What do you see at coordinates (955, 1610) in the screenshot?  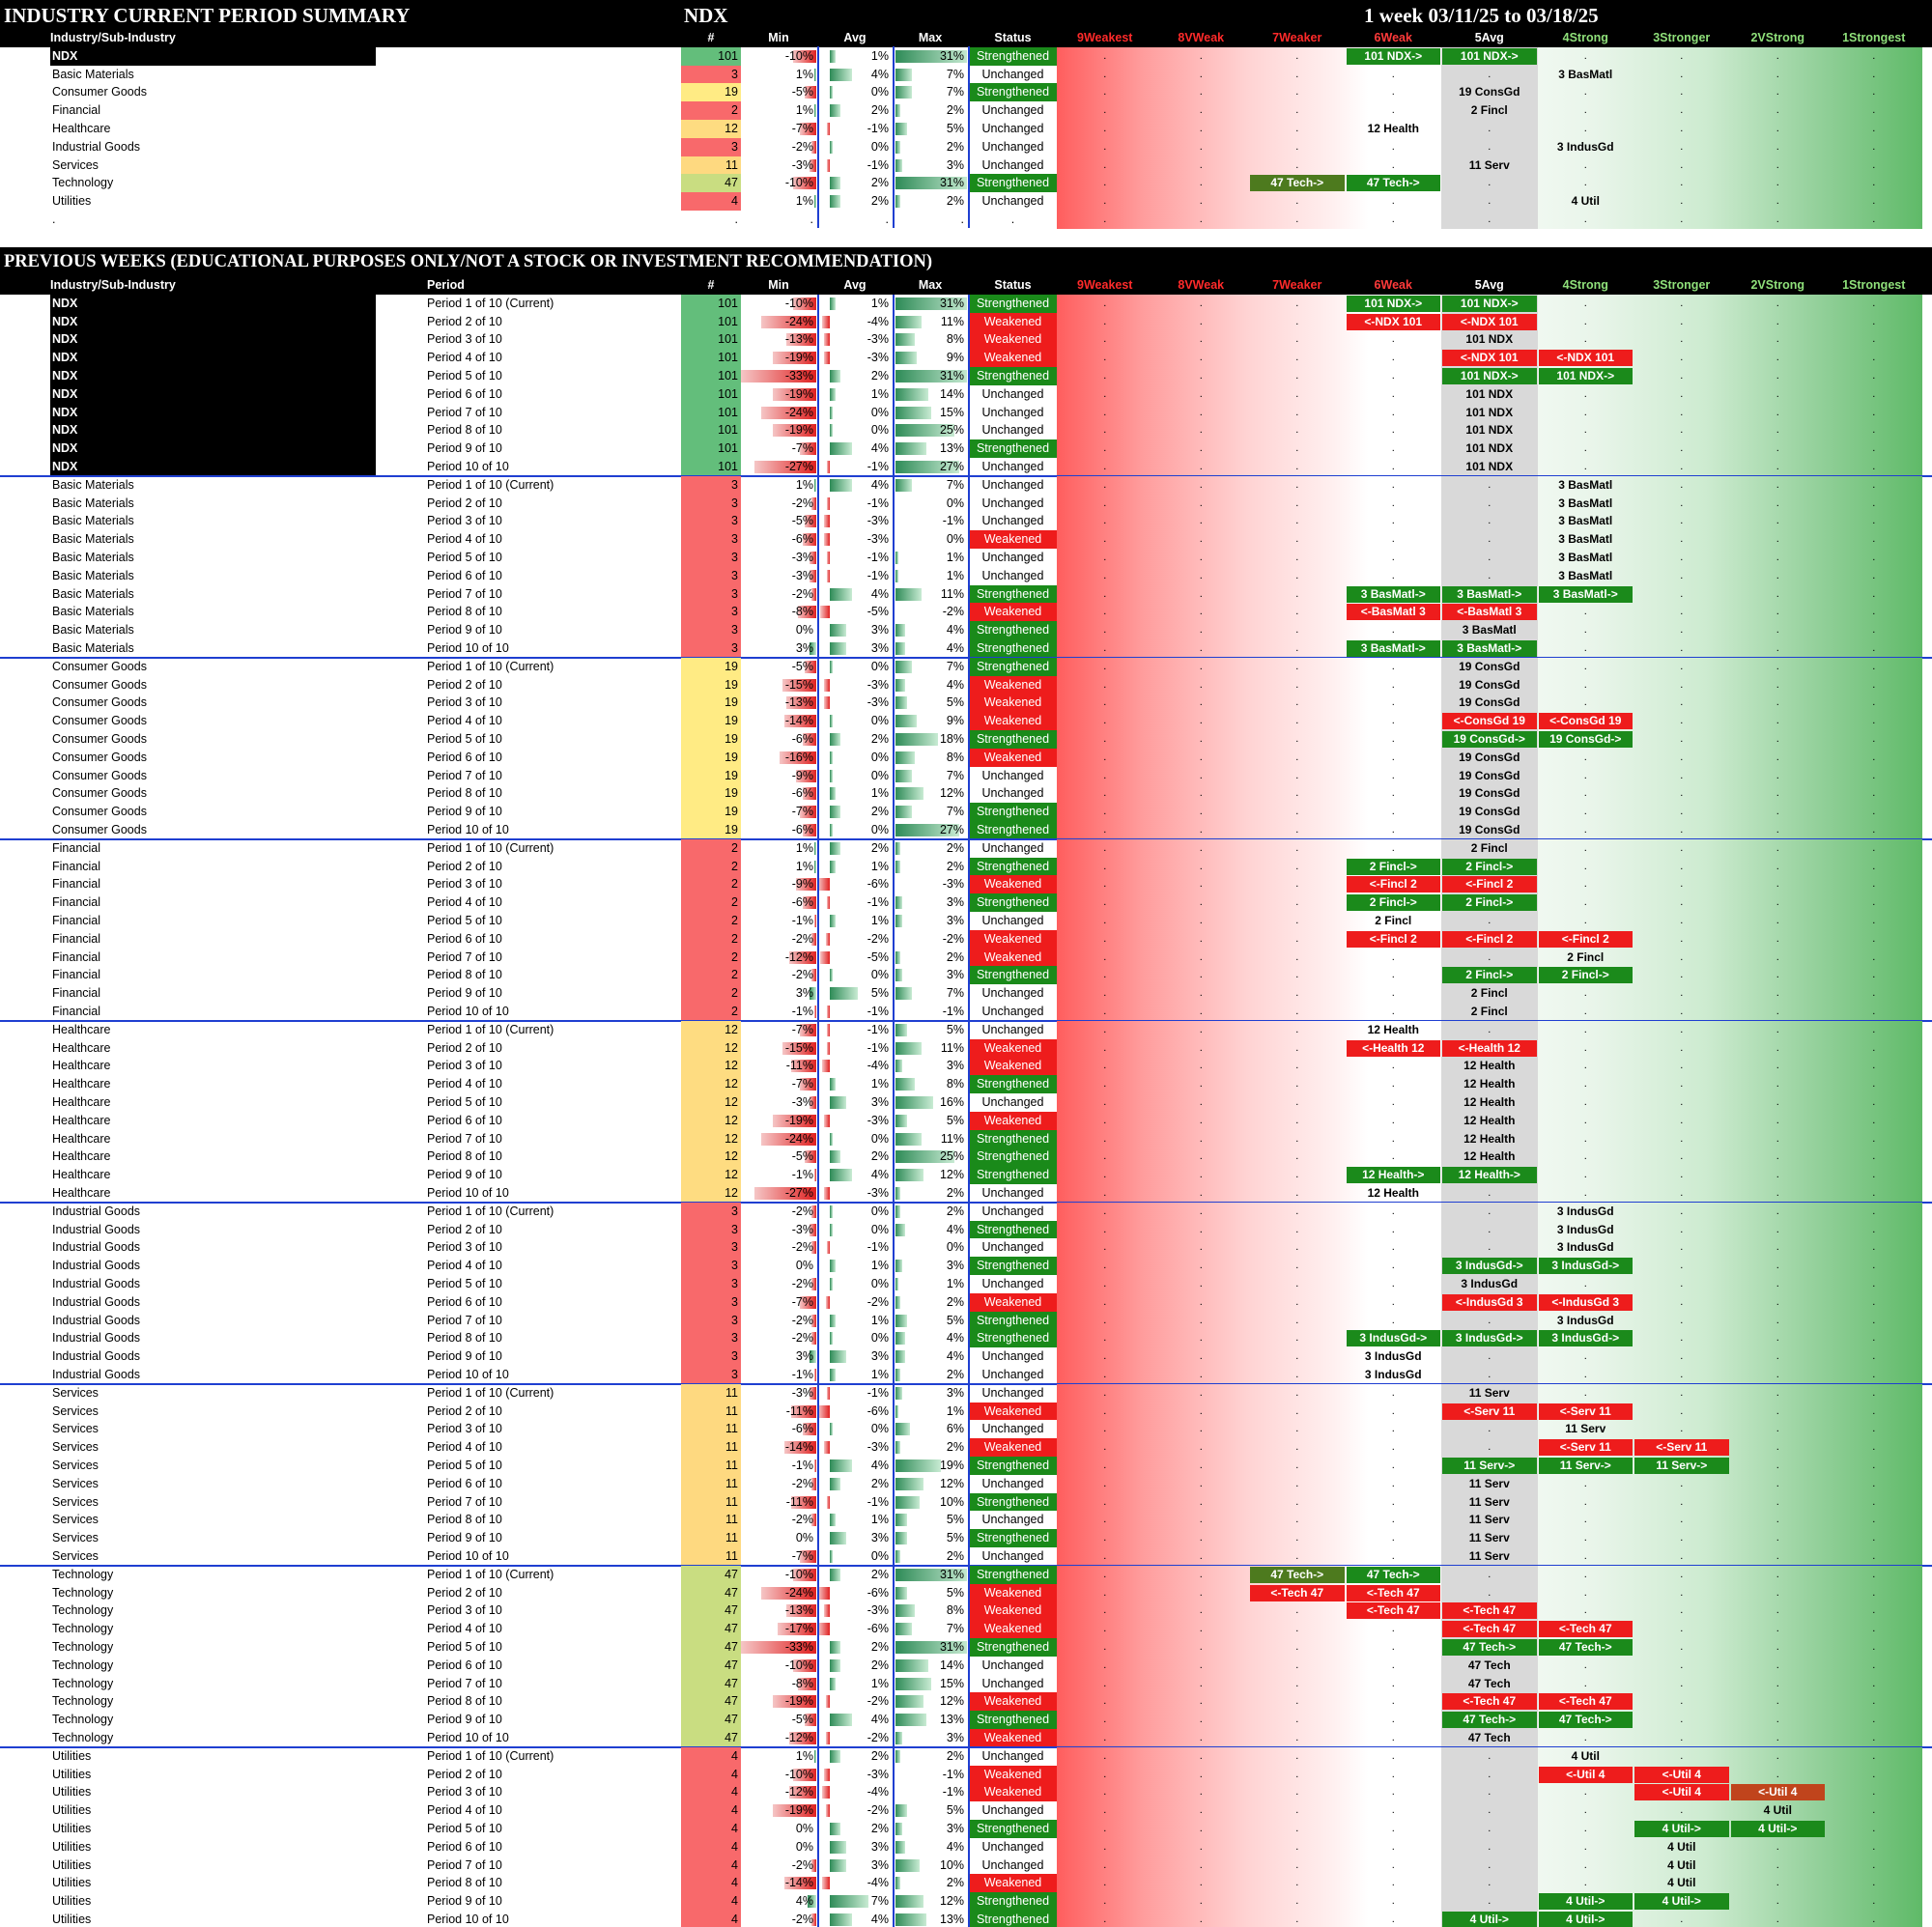 I see `max-value: 8%` at bounding box center [955, 1610].